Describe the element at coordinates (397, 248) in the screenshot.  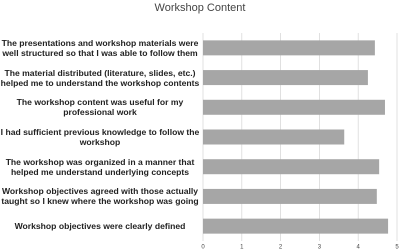
I see `x-tick-label: 5` at that location.